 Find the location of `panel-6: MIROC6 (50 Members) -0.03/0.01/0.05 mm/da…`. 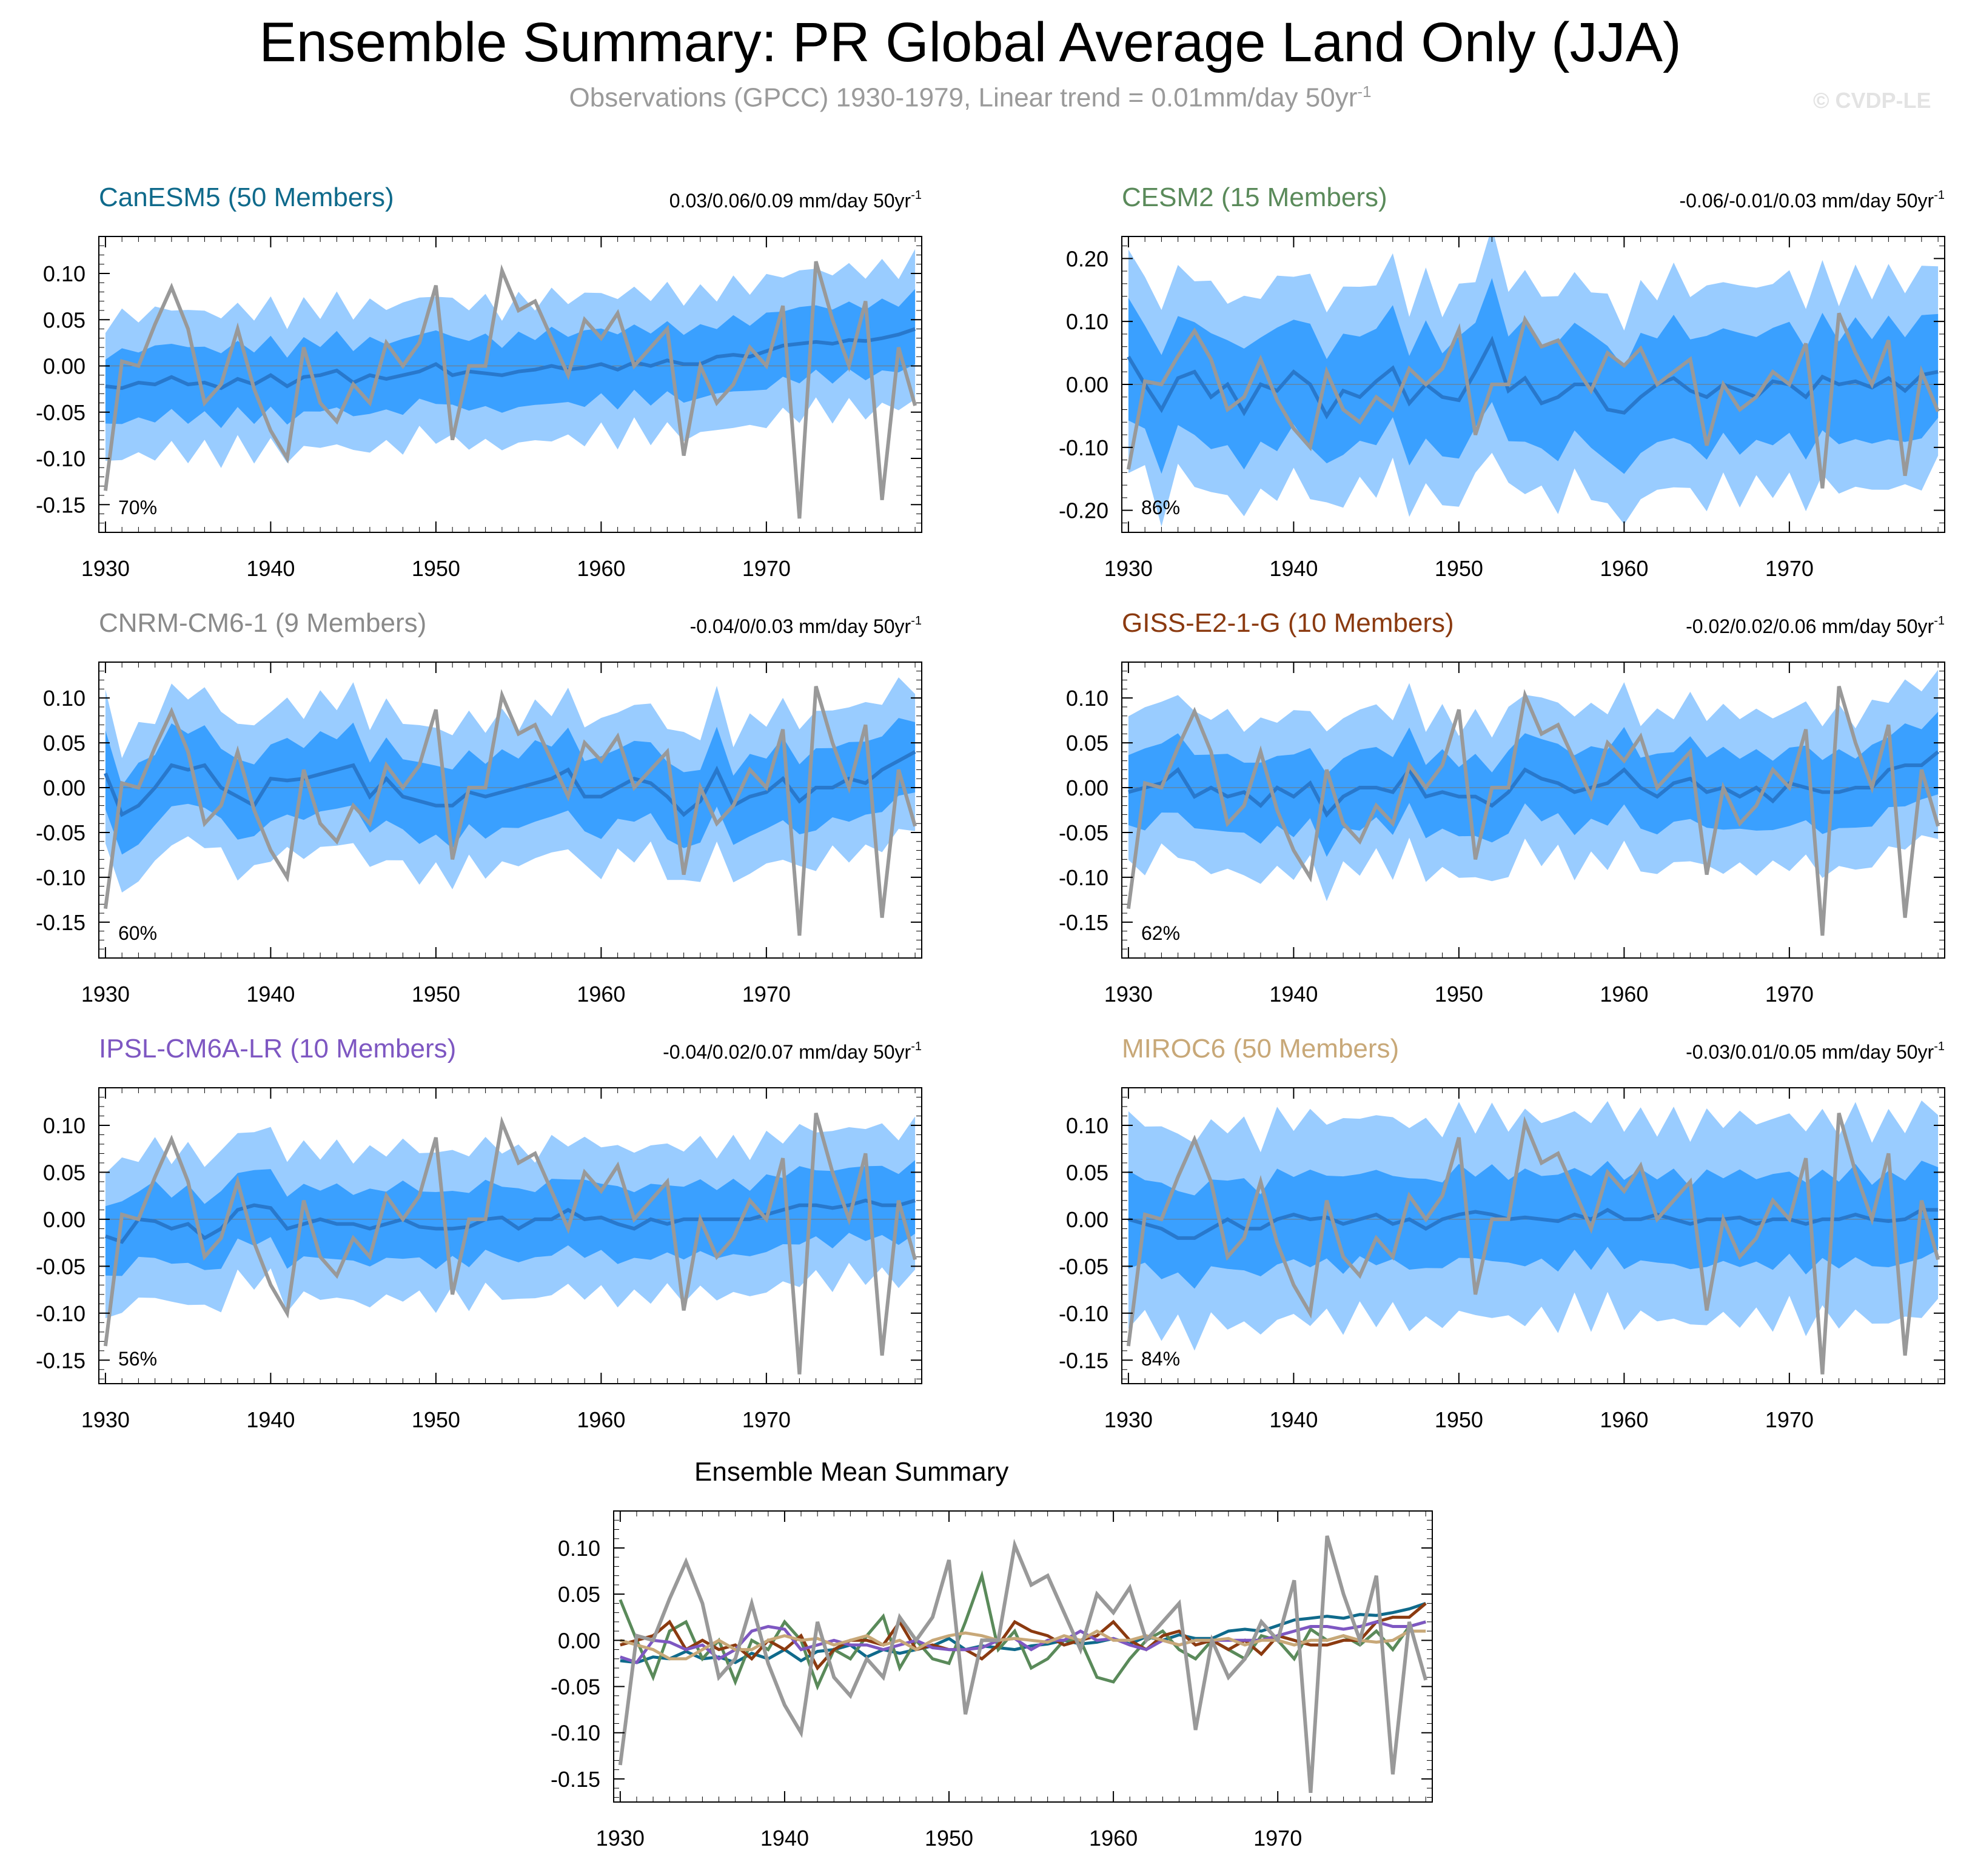

panel-6: MIROC6 (50 Members) -0.03/0.01/0.05 mm/da… is located at coordinates (1502, 1233).